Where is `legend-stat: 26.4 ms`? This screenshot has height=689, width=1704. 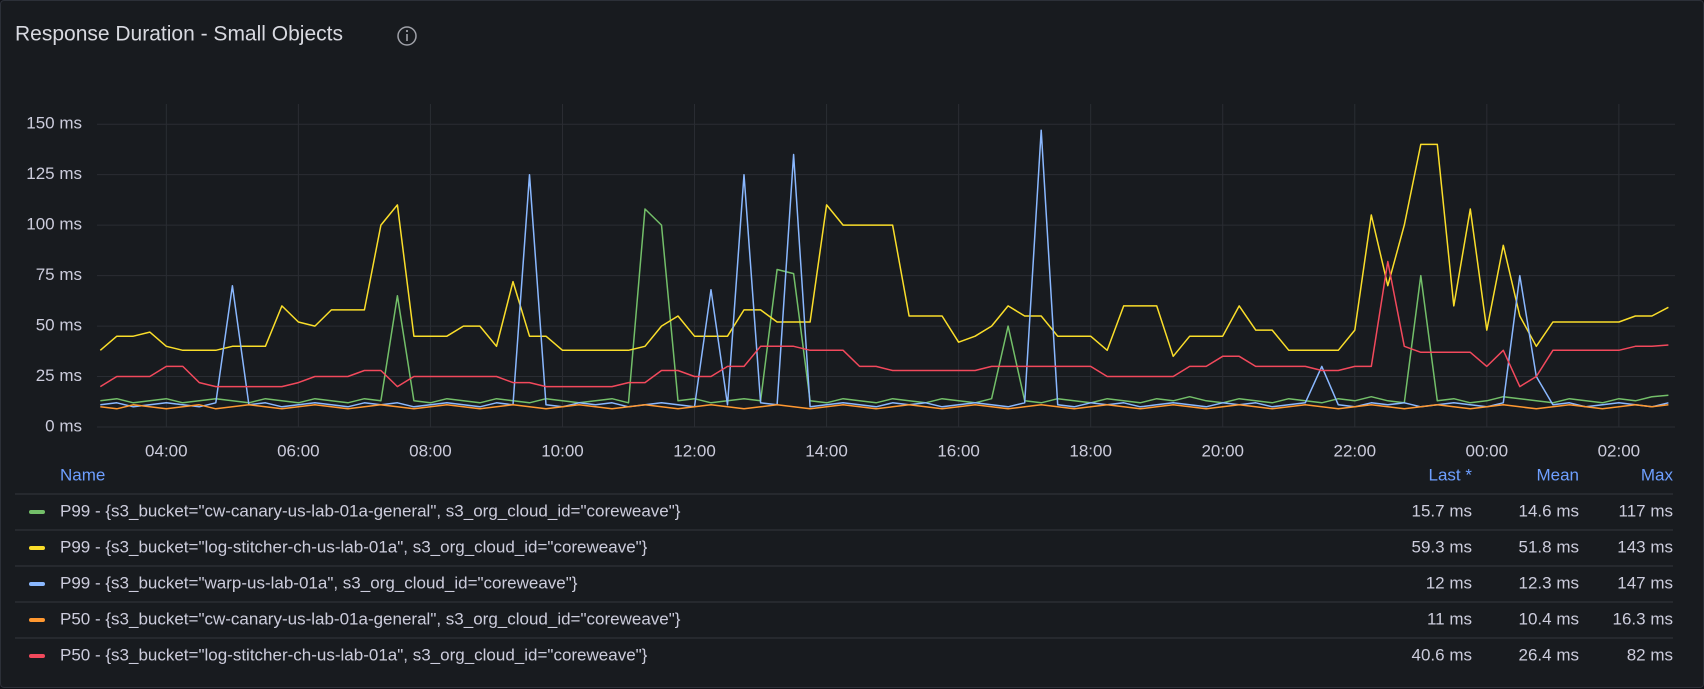
legend-stat: 26.4 ms is located at coordinates (1549, 654).